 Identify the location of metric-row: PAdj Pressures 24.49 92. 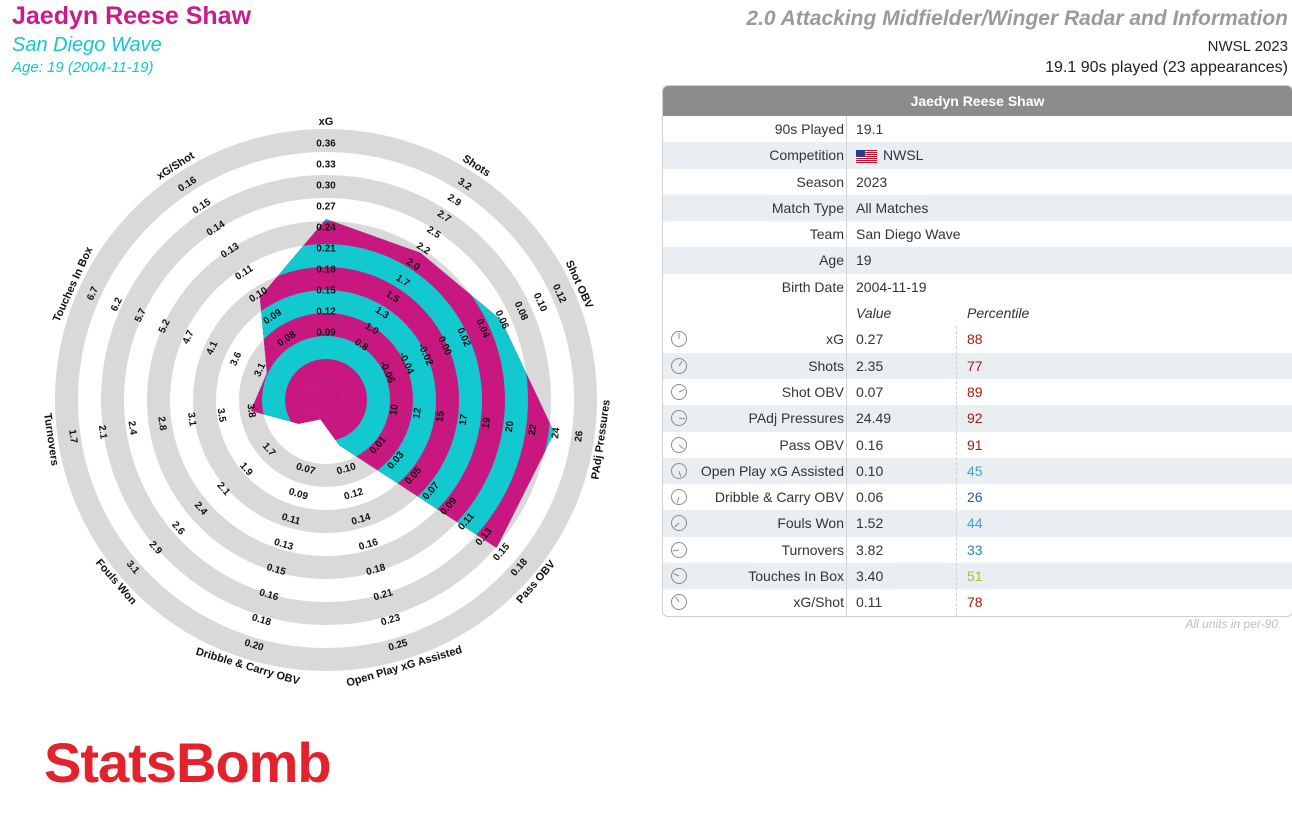
(977, 418).